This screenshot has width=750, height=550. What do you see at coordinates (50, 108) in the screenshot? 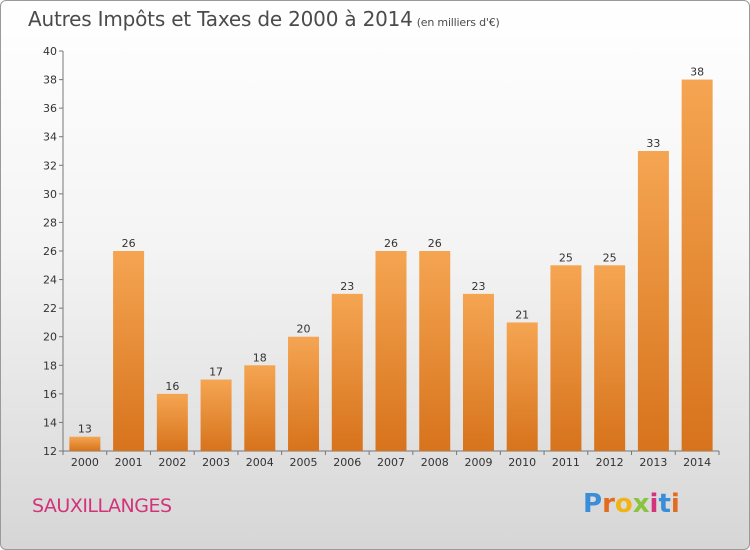
I see `y-tick-label: 36` at bounding box center [50, 108].